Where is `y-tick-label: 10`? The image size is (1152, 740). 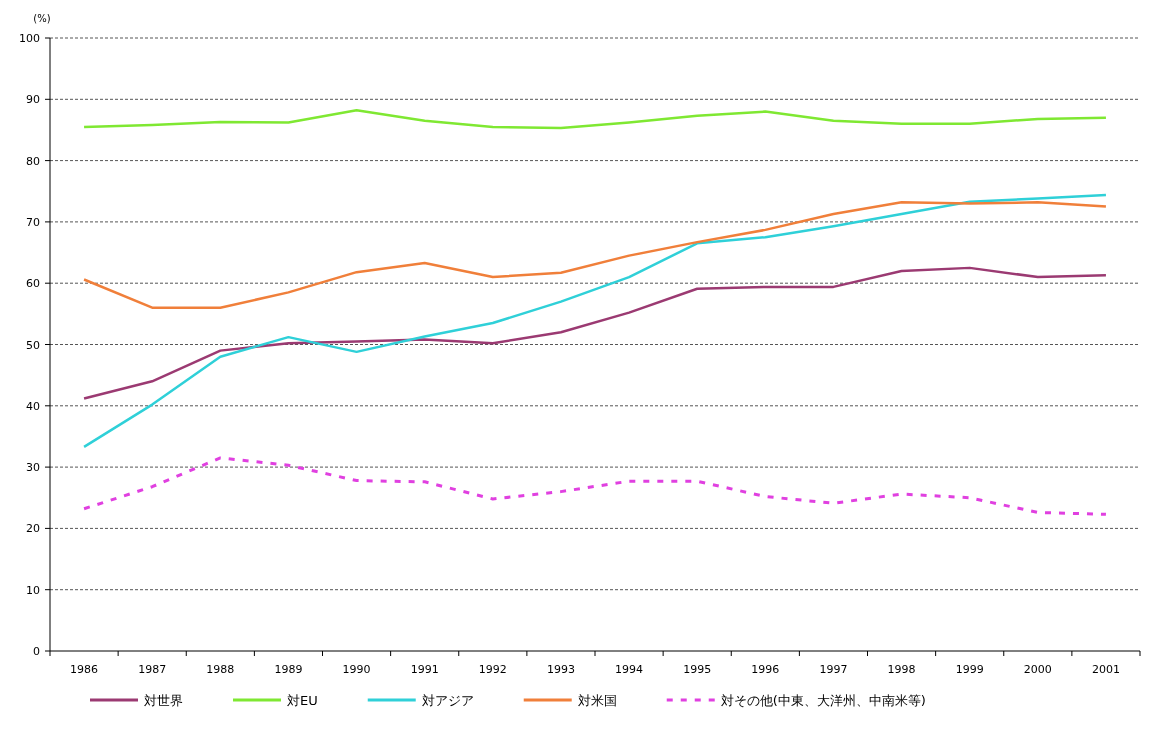 y-tick-label: 10 is located at coordinates (33, 590).